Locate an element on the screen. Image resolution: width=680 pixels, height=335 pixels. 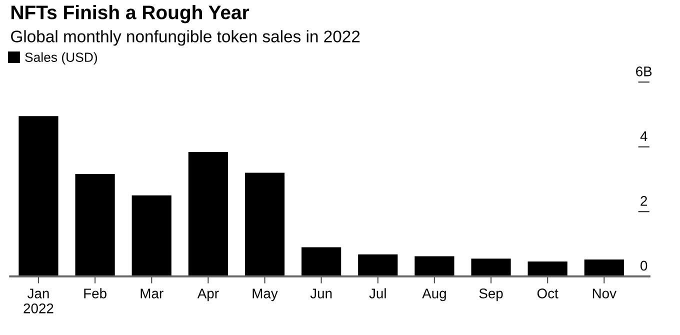
x-tick-label: Sep is located at coordinates (491, 295).